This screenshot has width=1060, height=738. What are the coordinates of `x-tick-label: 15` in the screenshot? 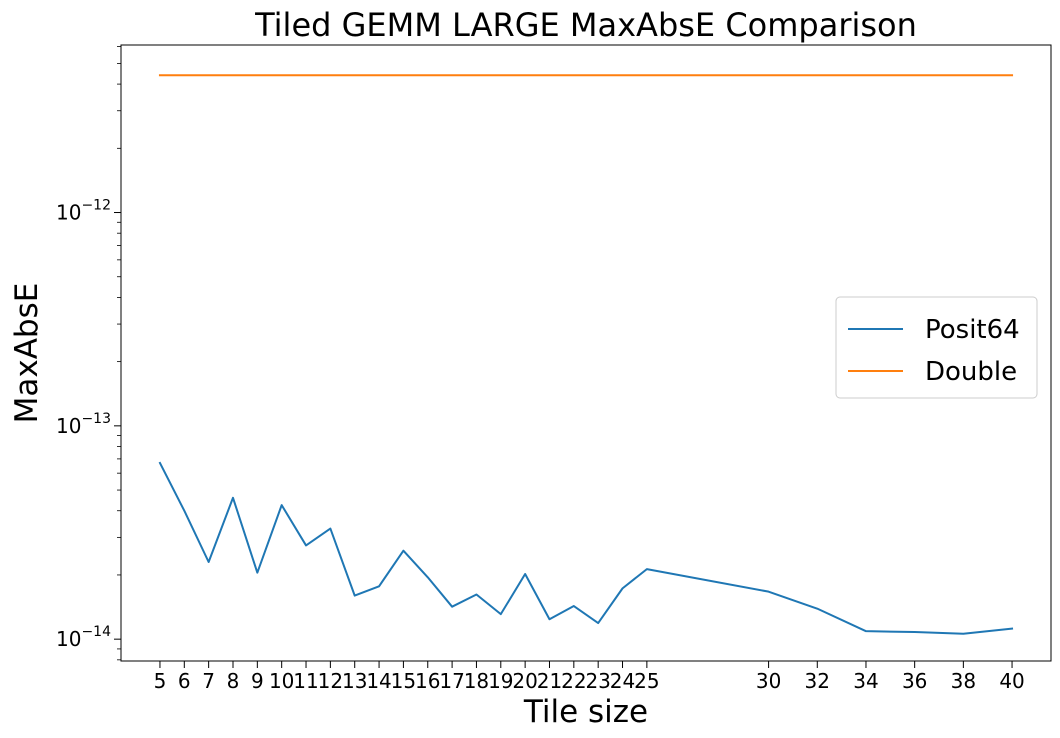 It's located at (403, 681).